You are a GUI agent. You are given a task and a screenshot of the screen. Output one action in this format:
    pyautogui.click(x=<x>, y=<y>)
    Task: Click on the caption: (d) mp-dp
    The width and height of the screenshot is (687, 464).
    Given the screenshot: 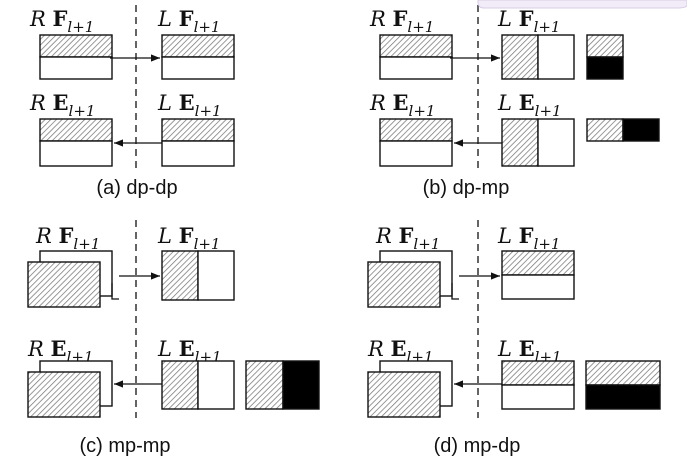 What is the action you would take?
    pyautogui.click(x=477, y=446)
    